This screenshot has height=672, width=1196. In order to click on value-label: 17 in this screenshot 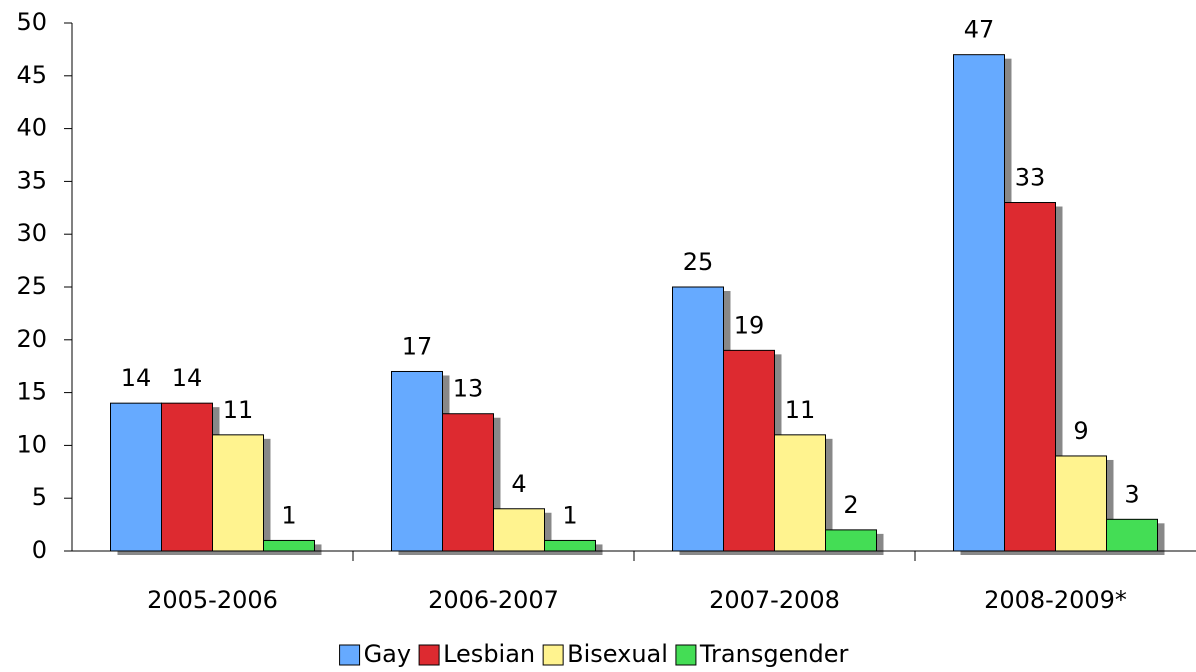, I will do `click(417, 346)`.